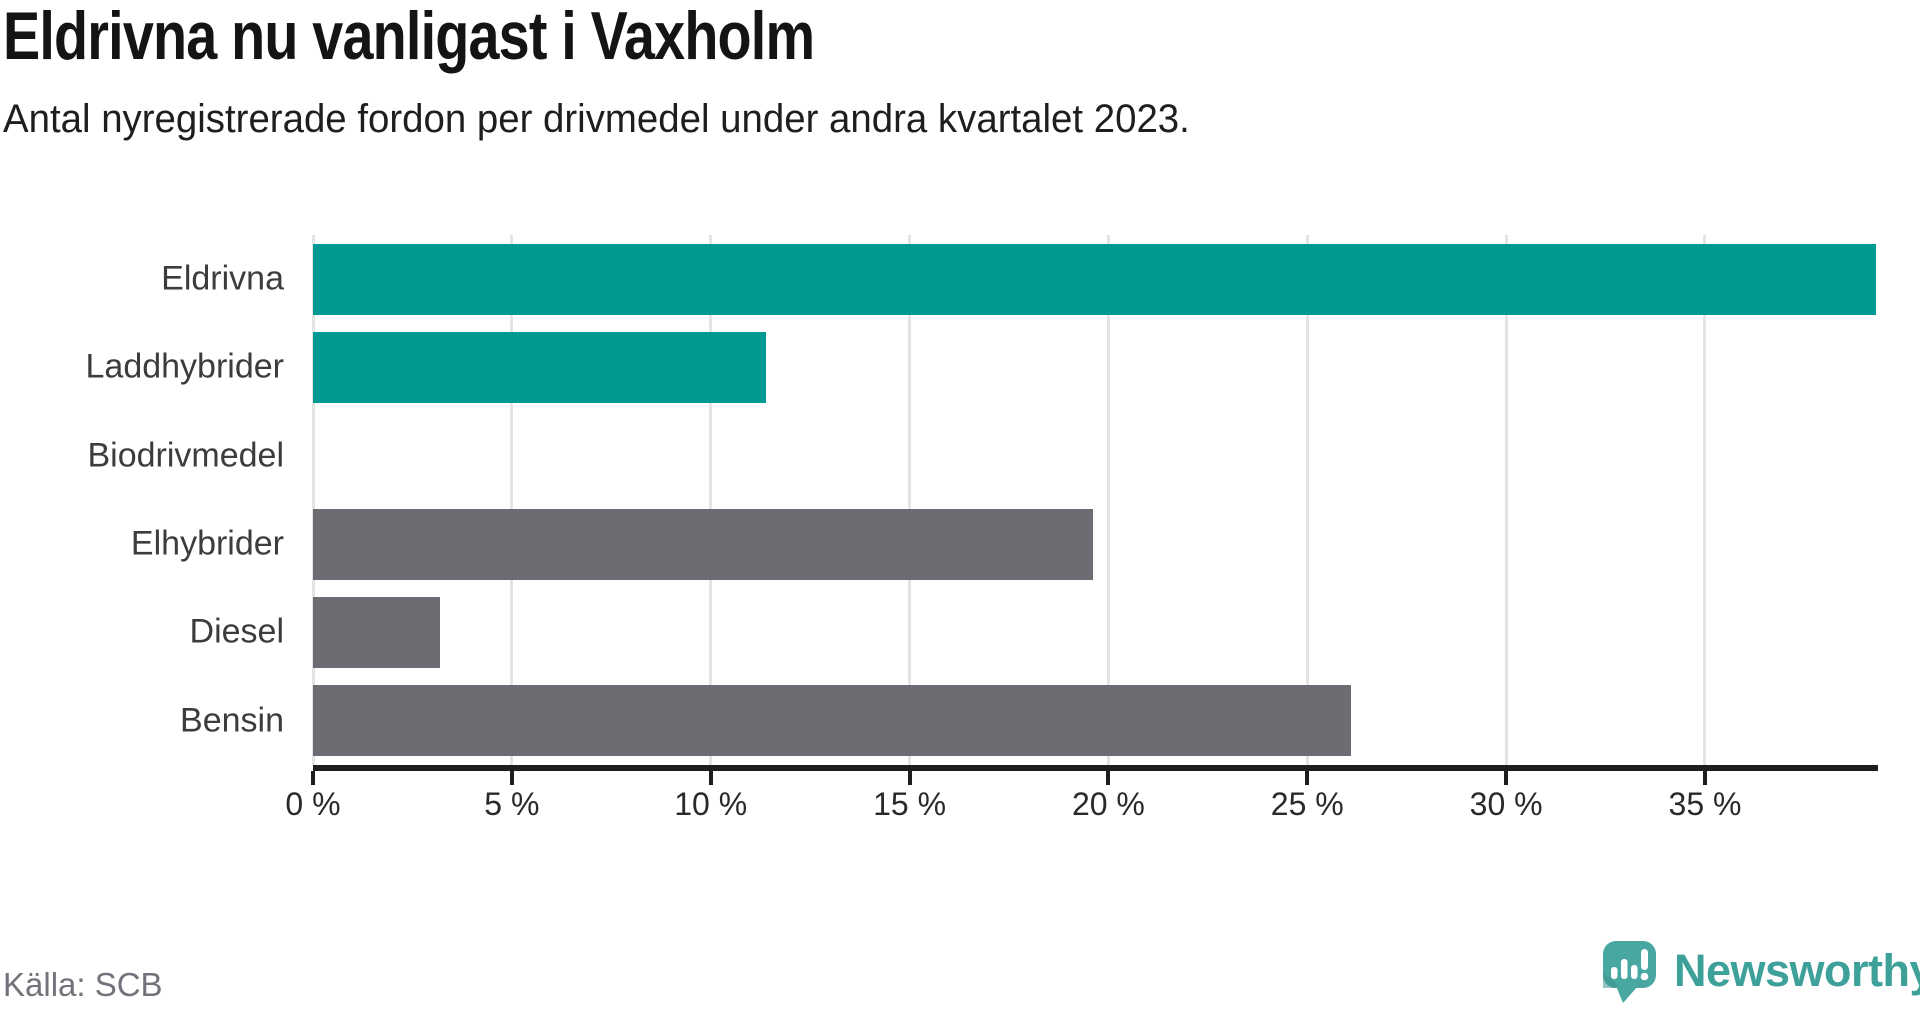 The height and width of the screenshot is (1010, 1920). What do you see at coordinates (960, 632) in the screenshot?
I see `bar-row-diesel: Diesel` at bounding box center [960, 632].